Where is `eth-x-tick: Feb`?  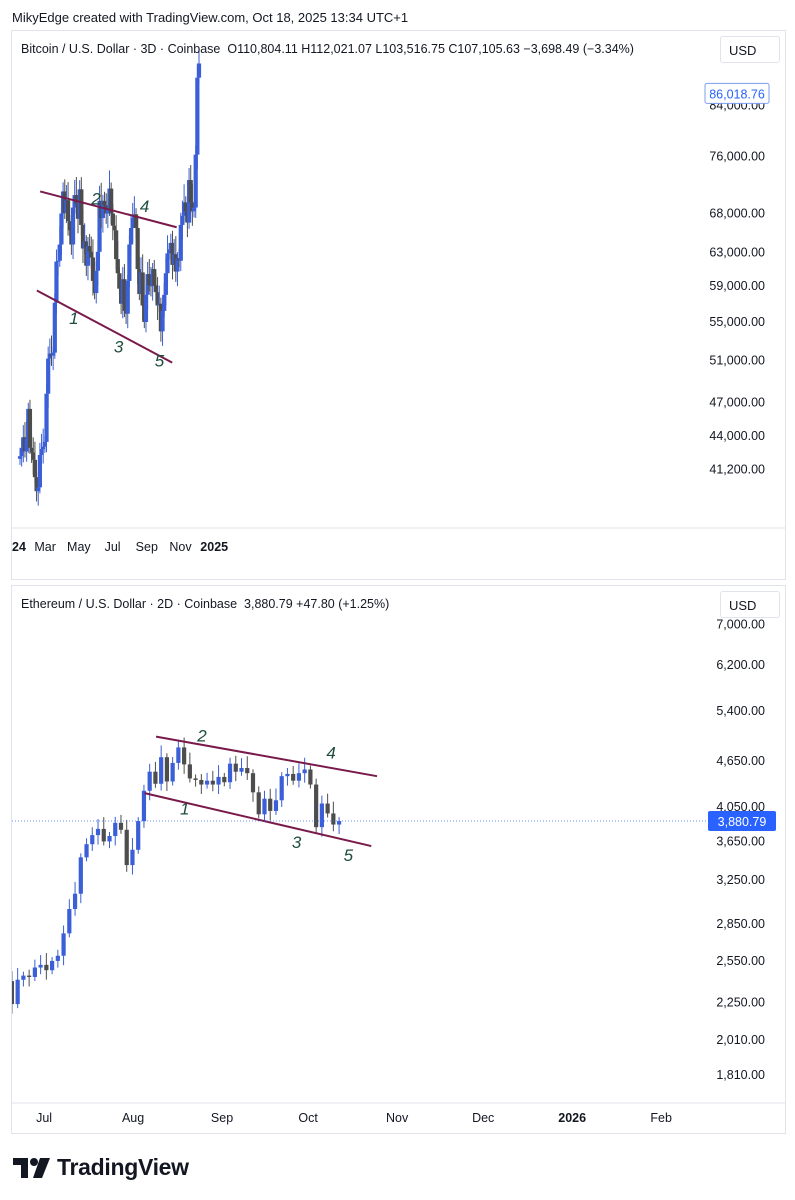
eth-x-tick: Feb is located at coordinates (661, 1118).